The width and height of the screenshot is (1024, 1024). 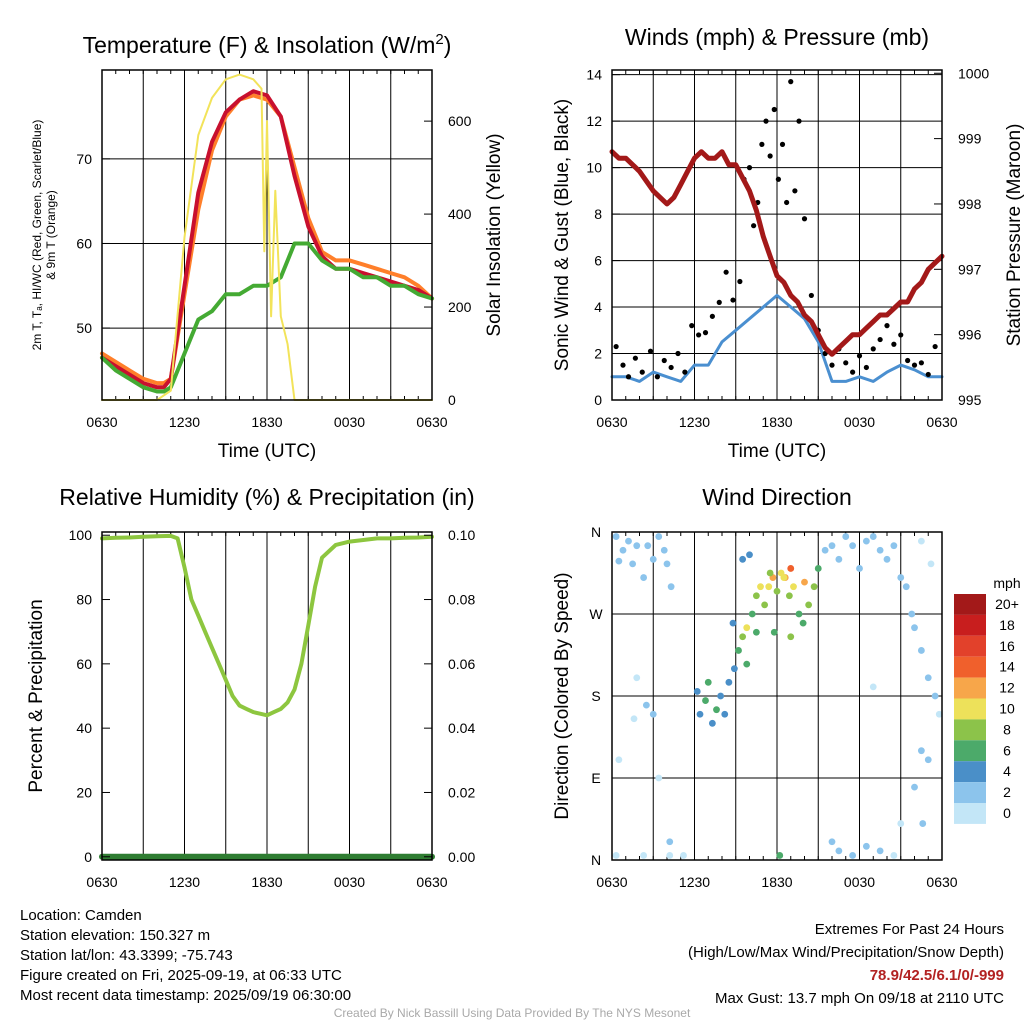 I want to click on y-tick-label: 0, so click(x=598, y=400).